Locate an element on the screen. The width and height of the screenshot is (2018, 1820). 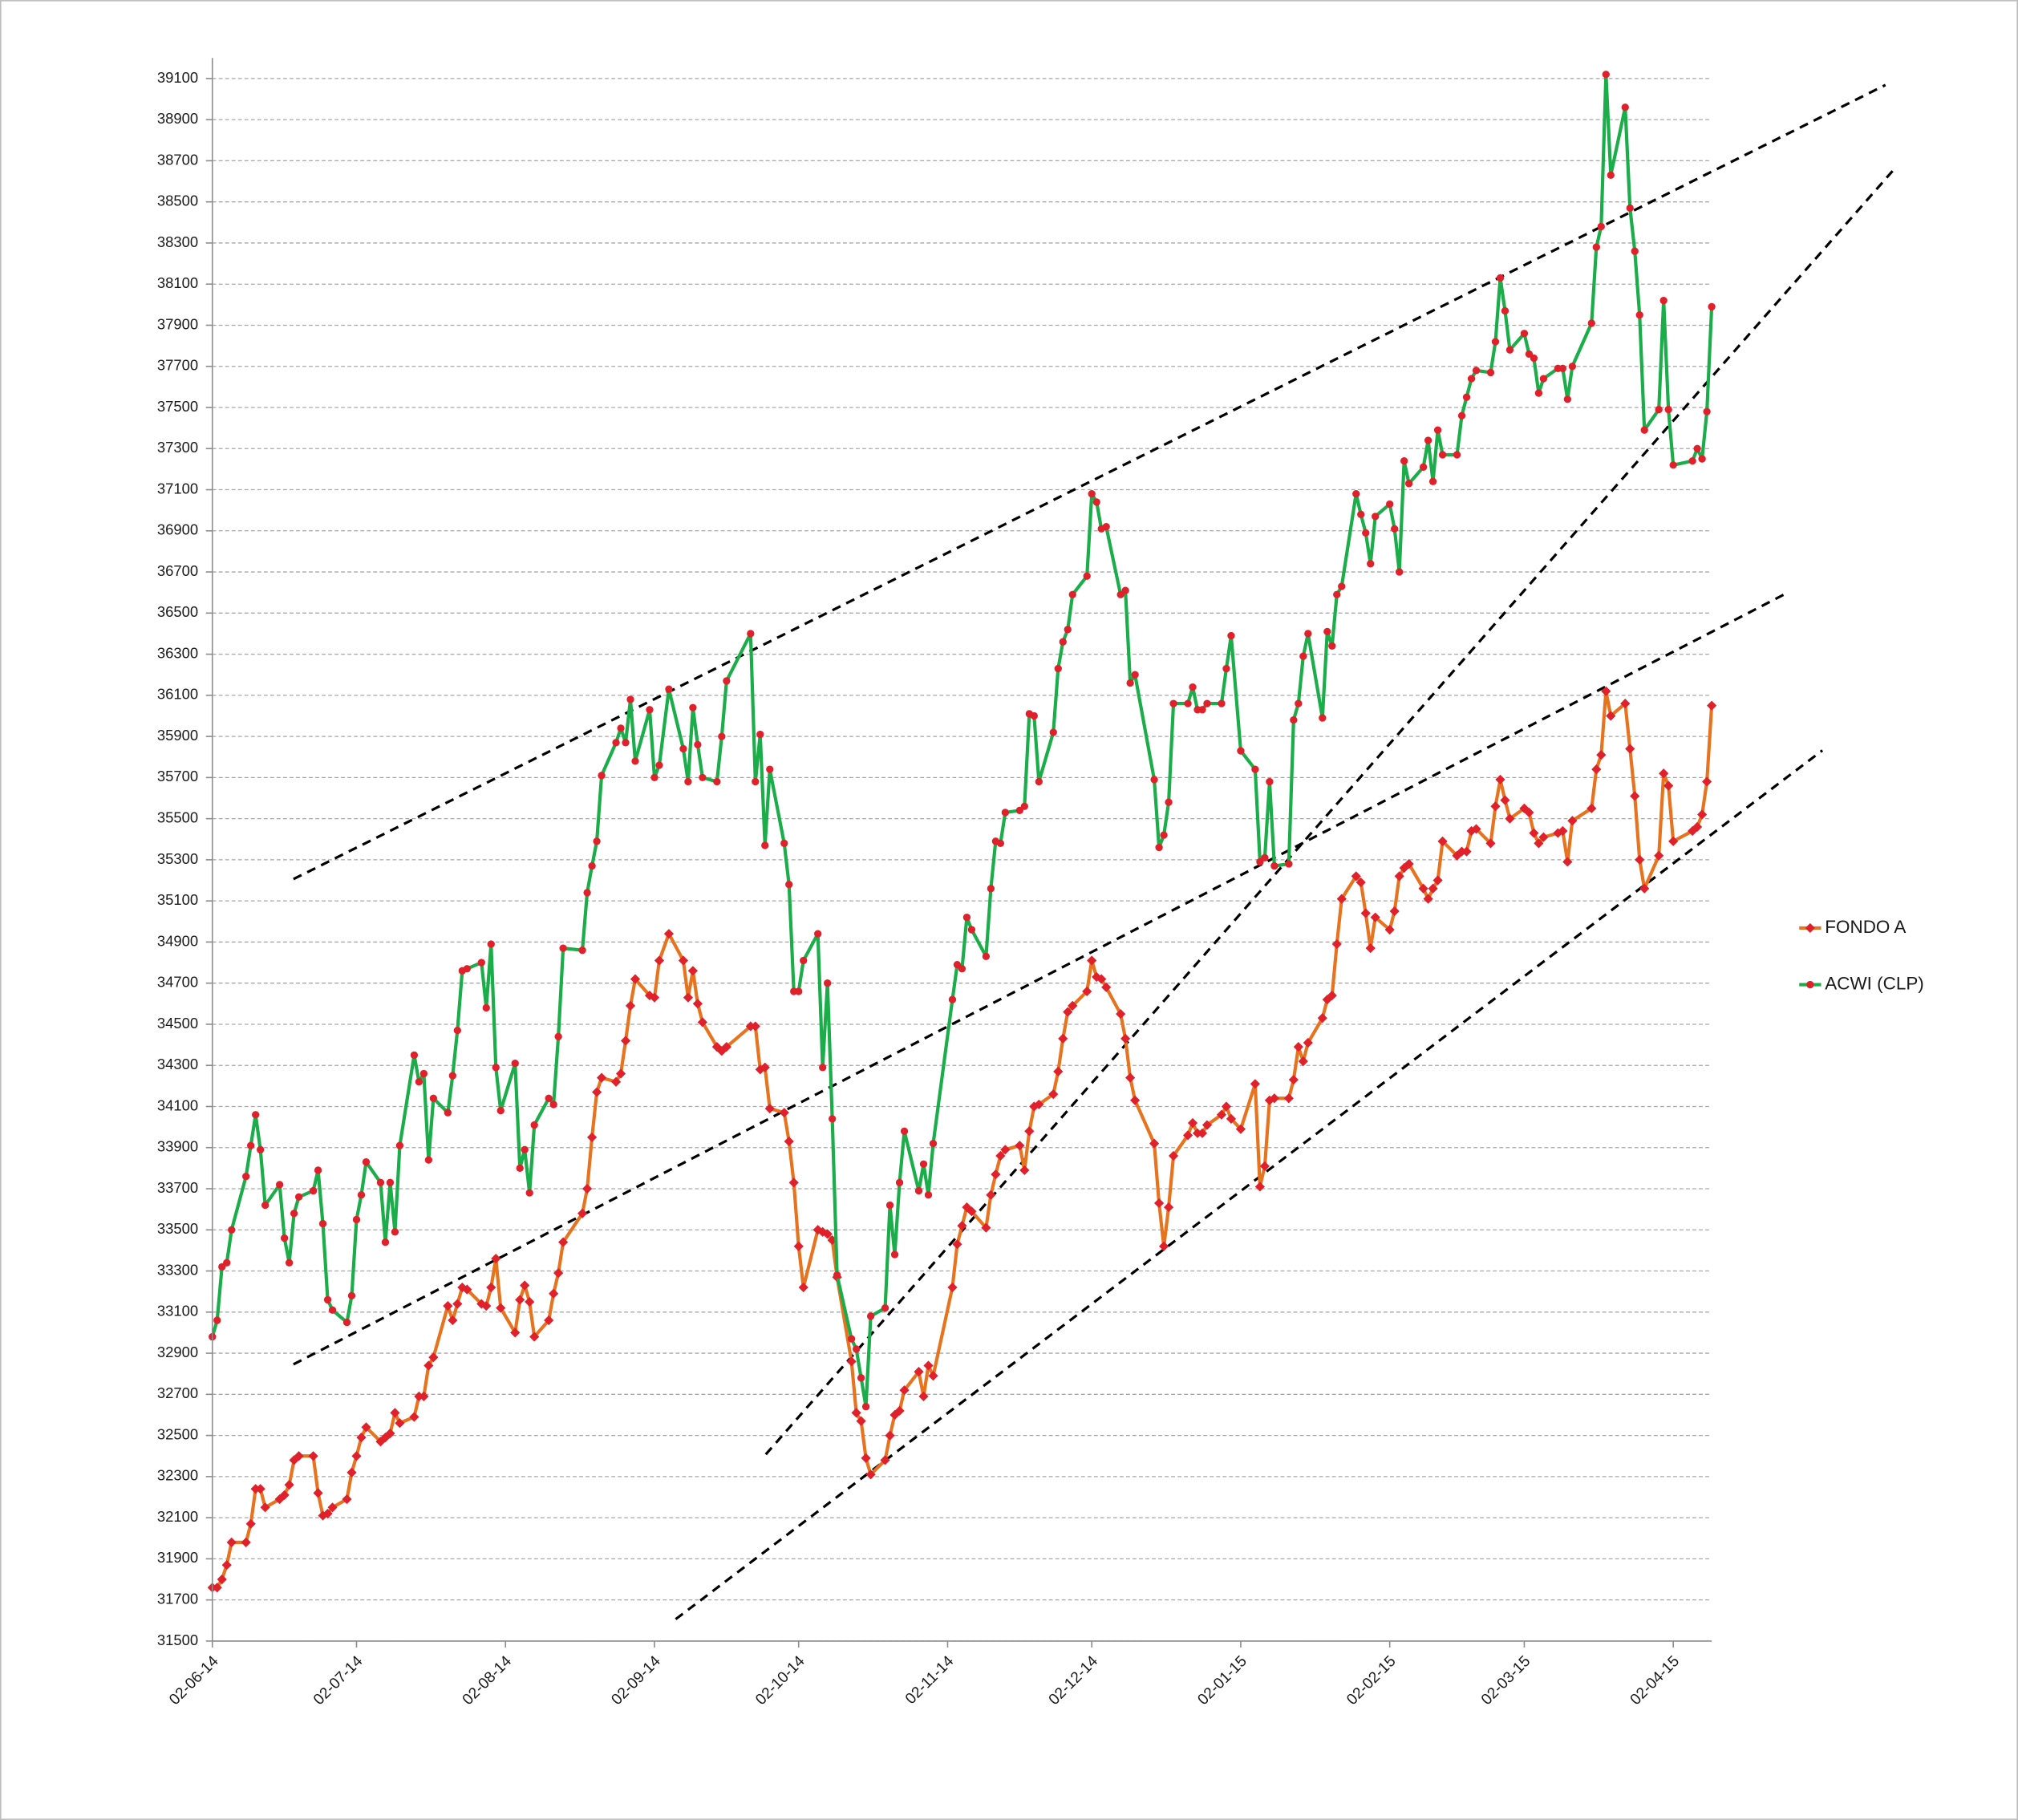
y-tick-label: 38900 is located at coordinates (177, 118).